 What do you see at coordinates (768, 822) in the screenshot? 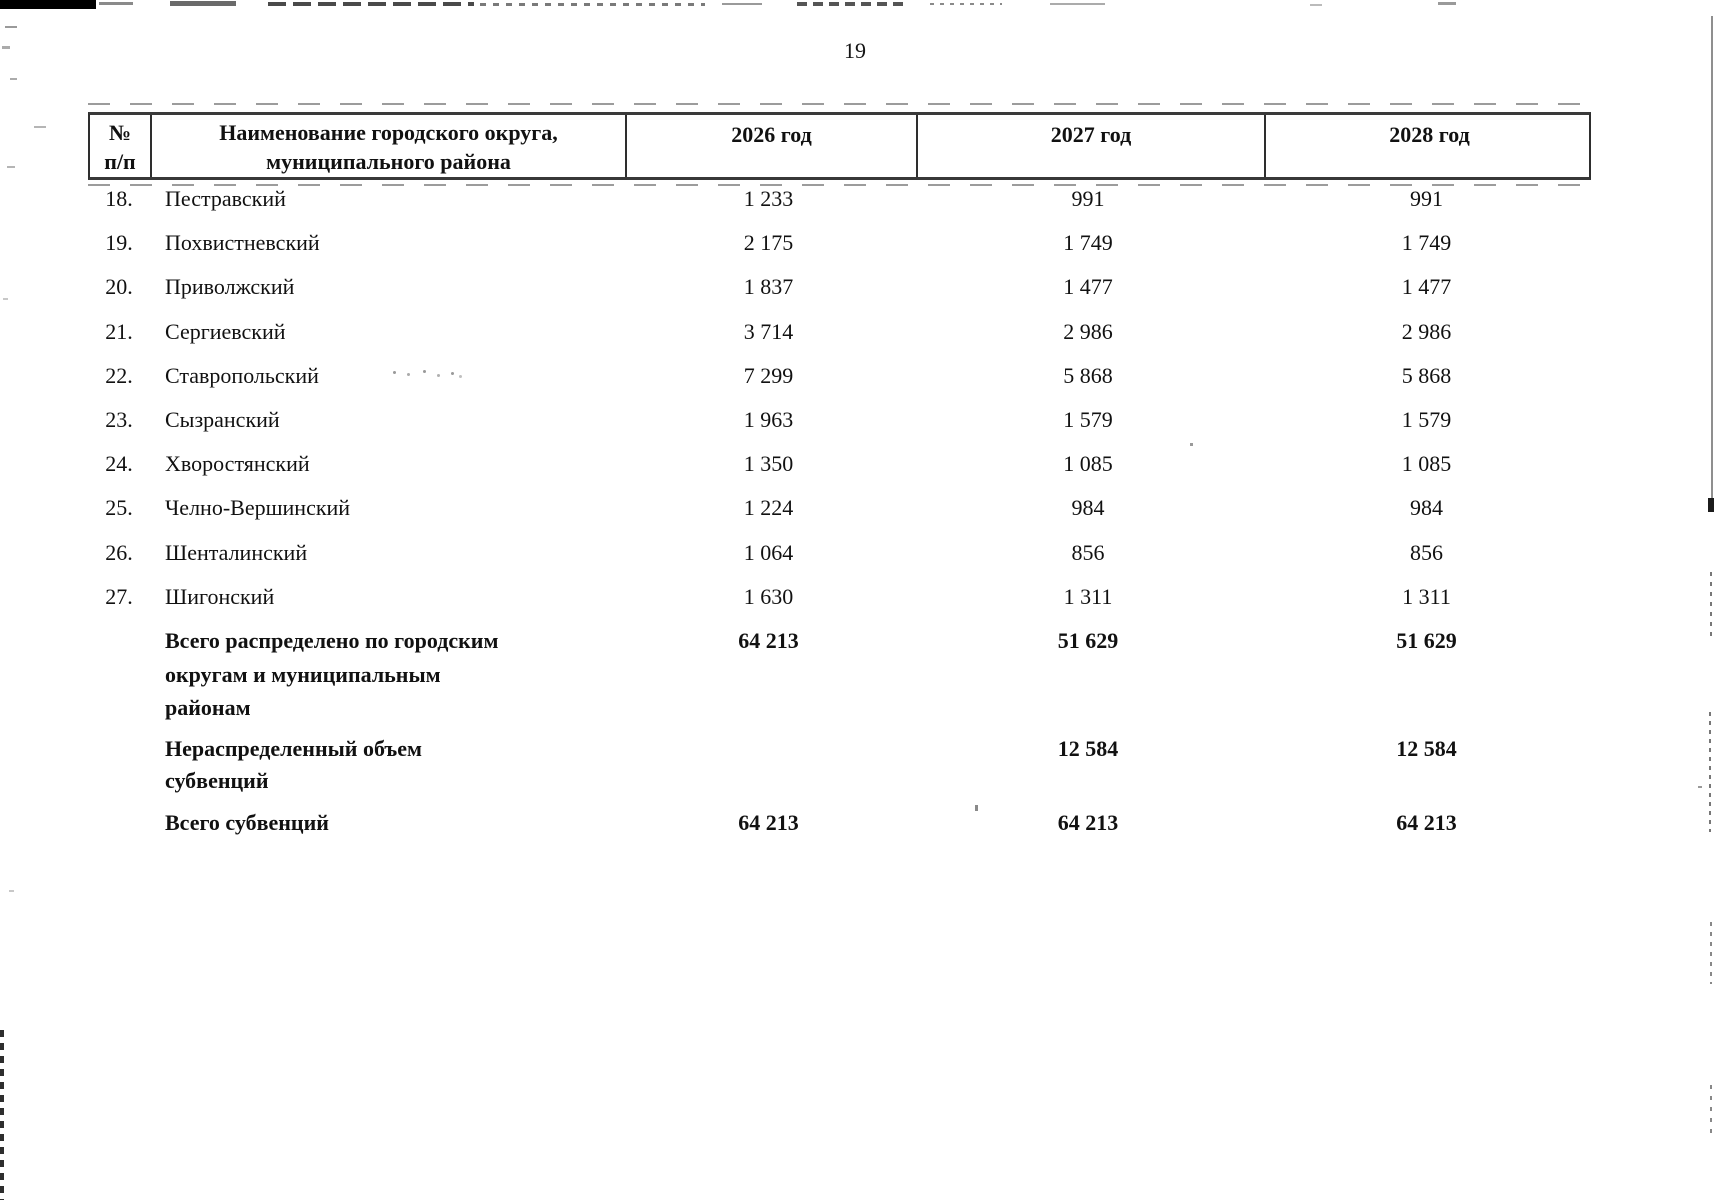
I see `cell-2026: 64 213` at bounding box center [768, 822].